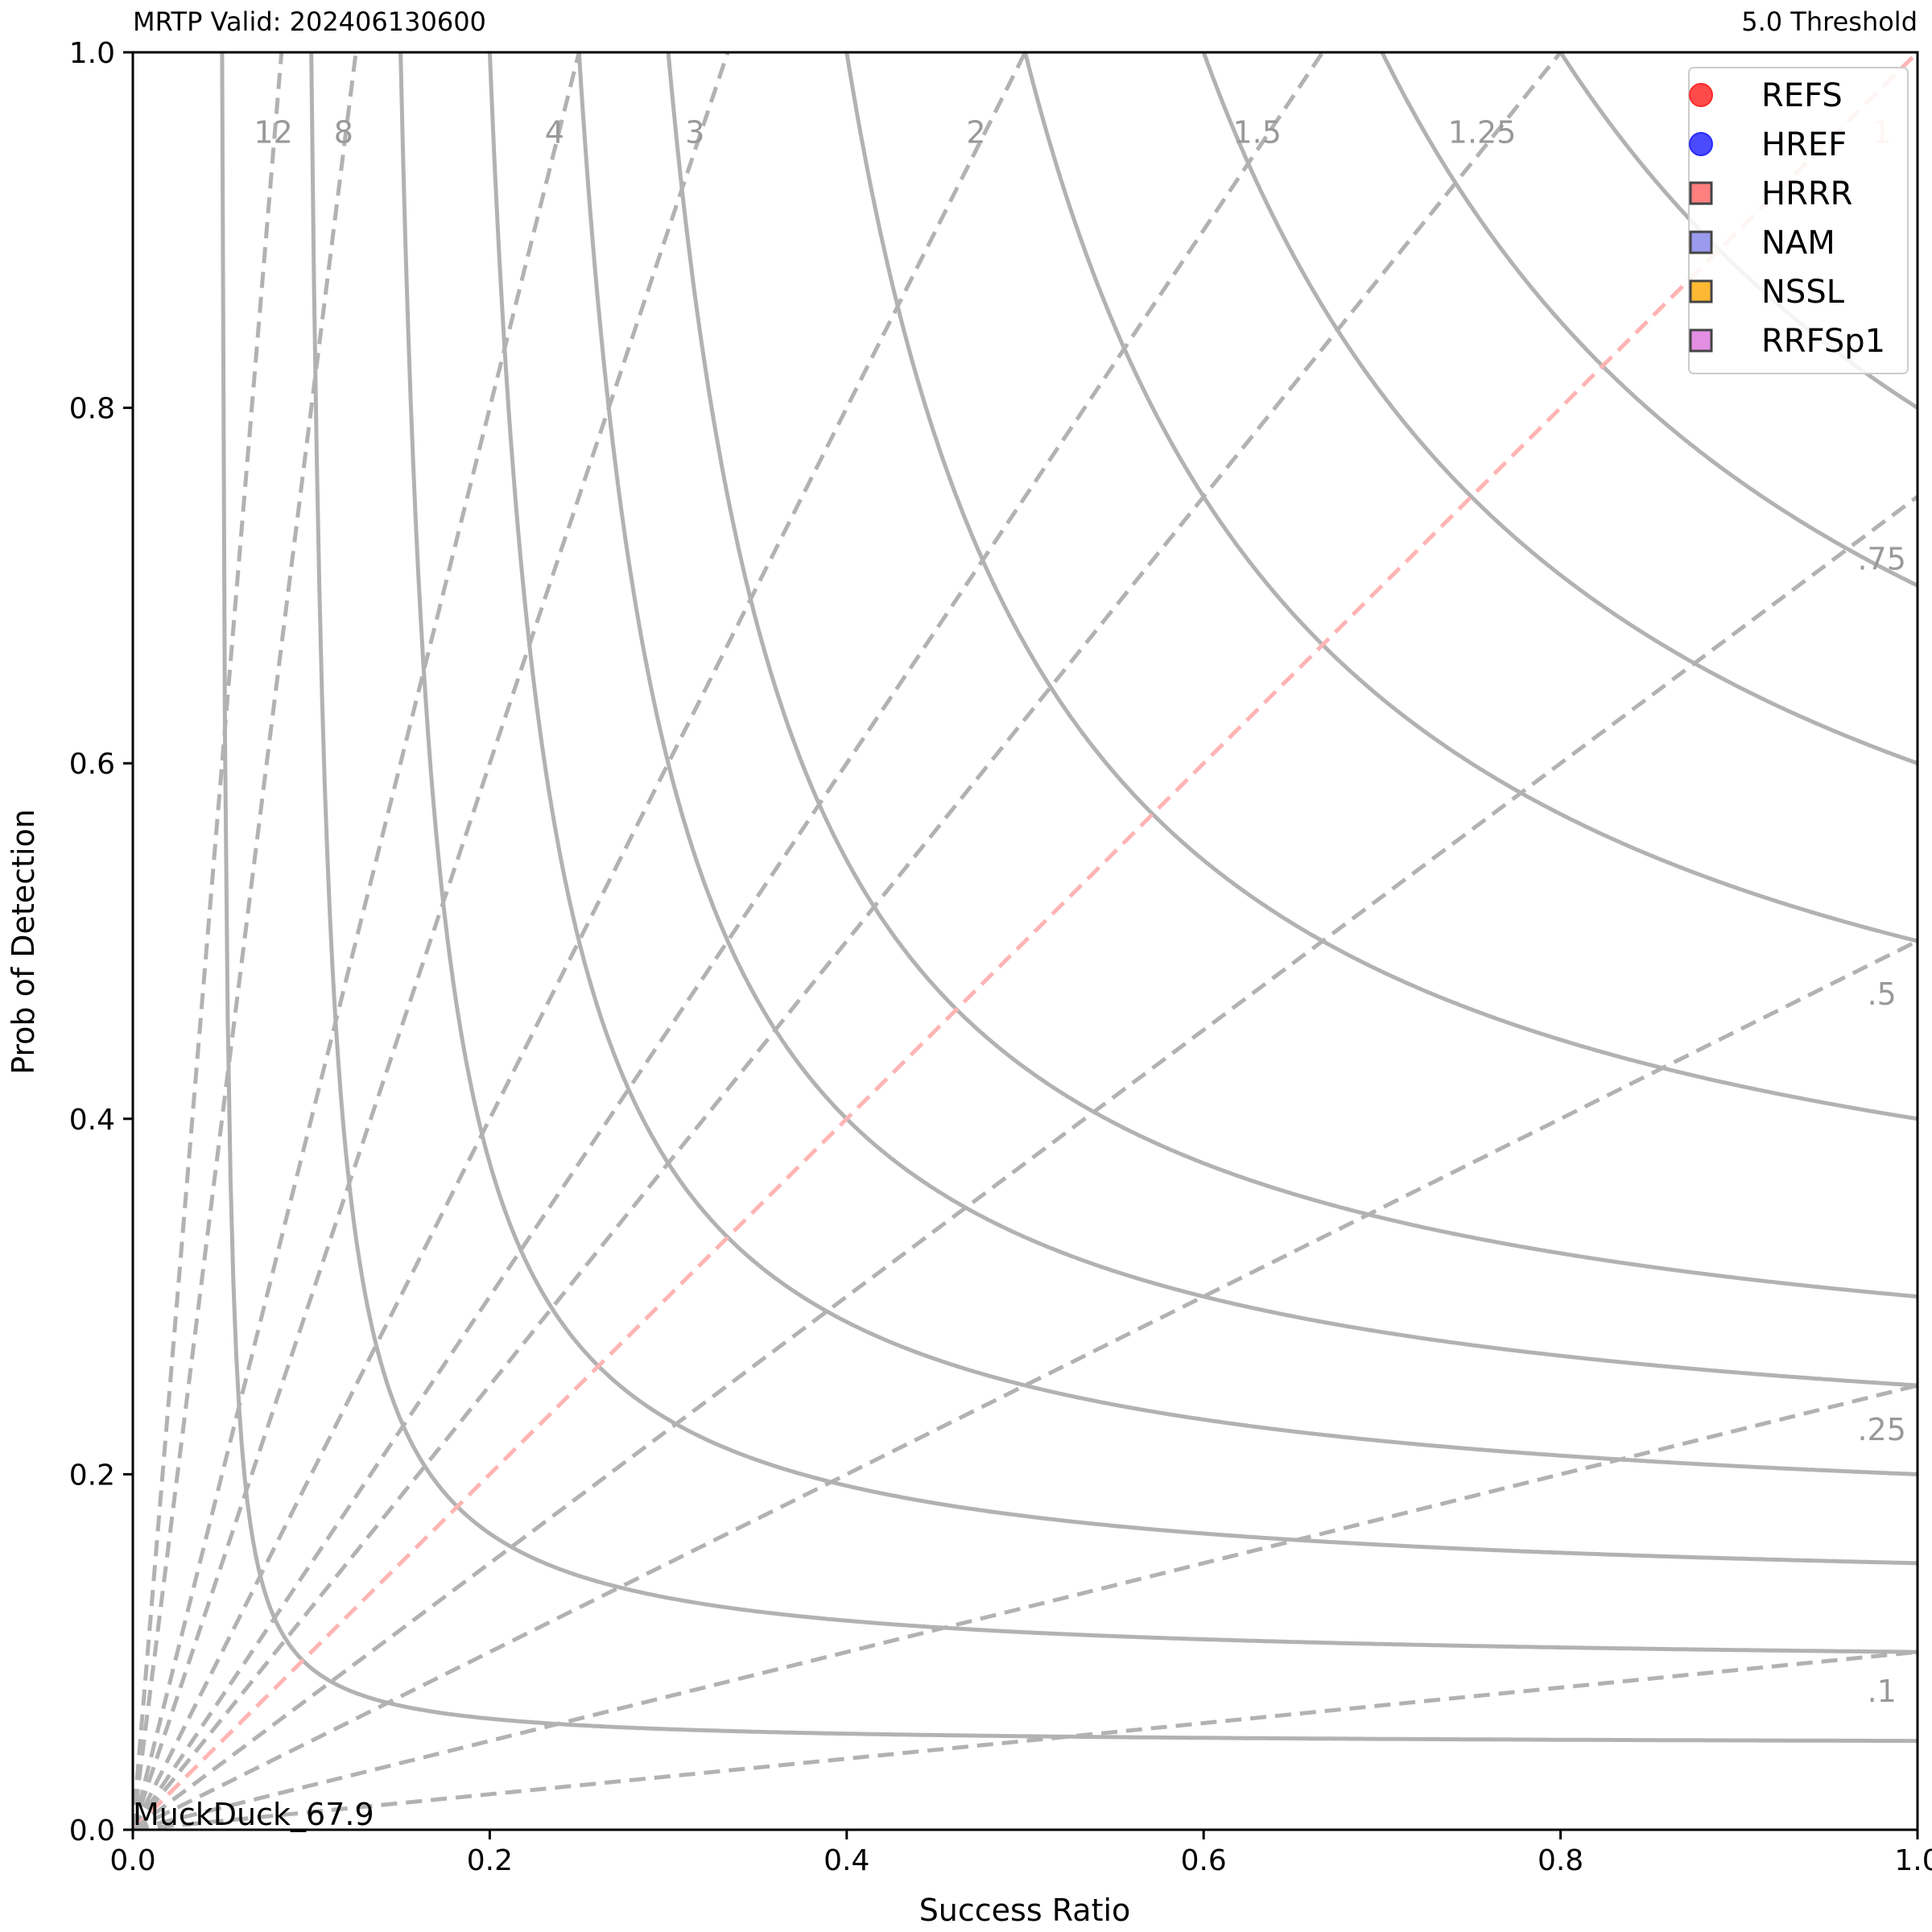 This screenshot has width=1932, height=1932. I want to click on bias-label: .75, so click(1881, 558).